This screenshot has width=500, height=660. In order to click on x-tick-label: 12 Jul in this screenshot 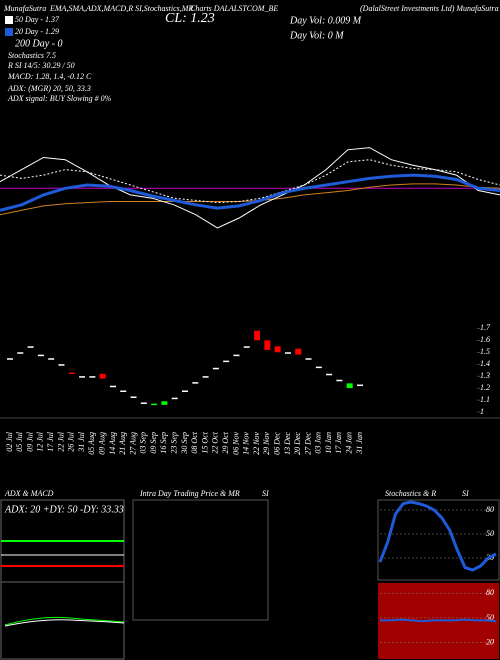, I will do `click(40, 441)`.